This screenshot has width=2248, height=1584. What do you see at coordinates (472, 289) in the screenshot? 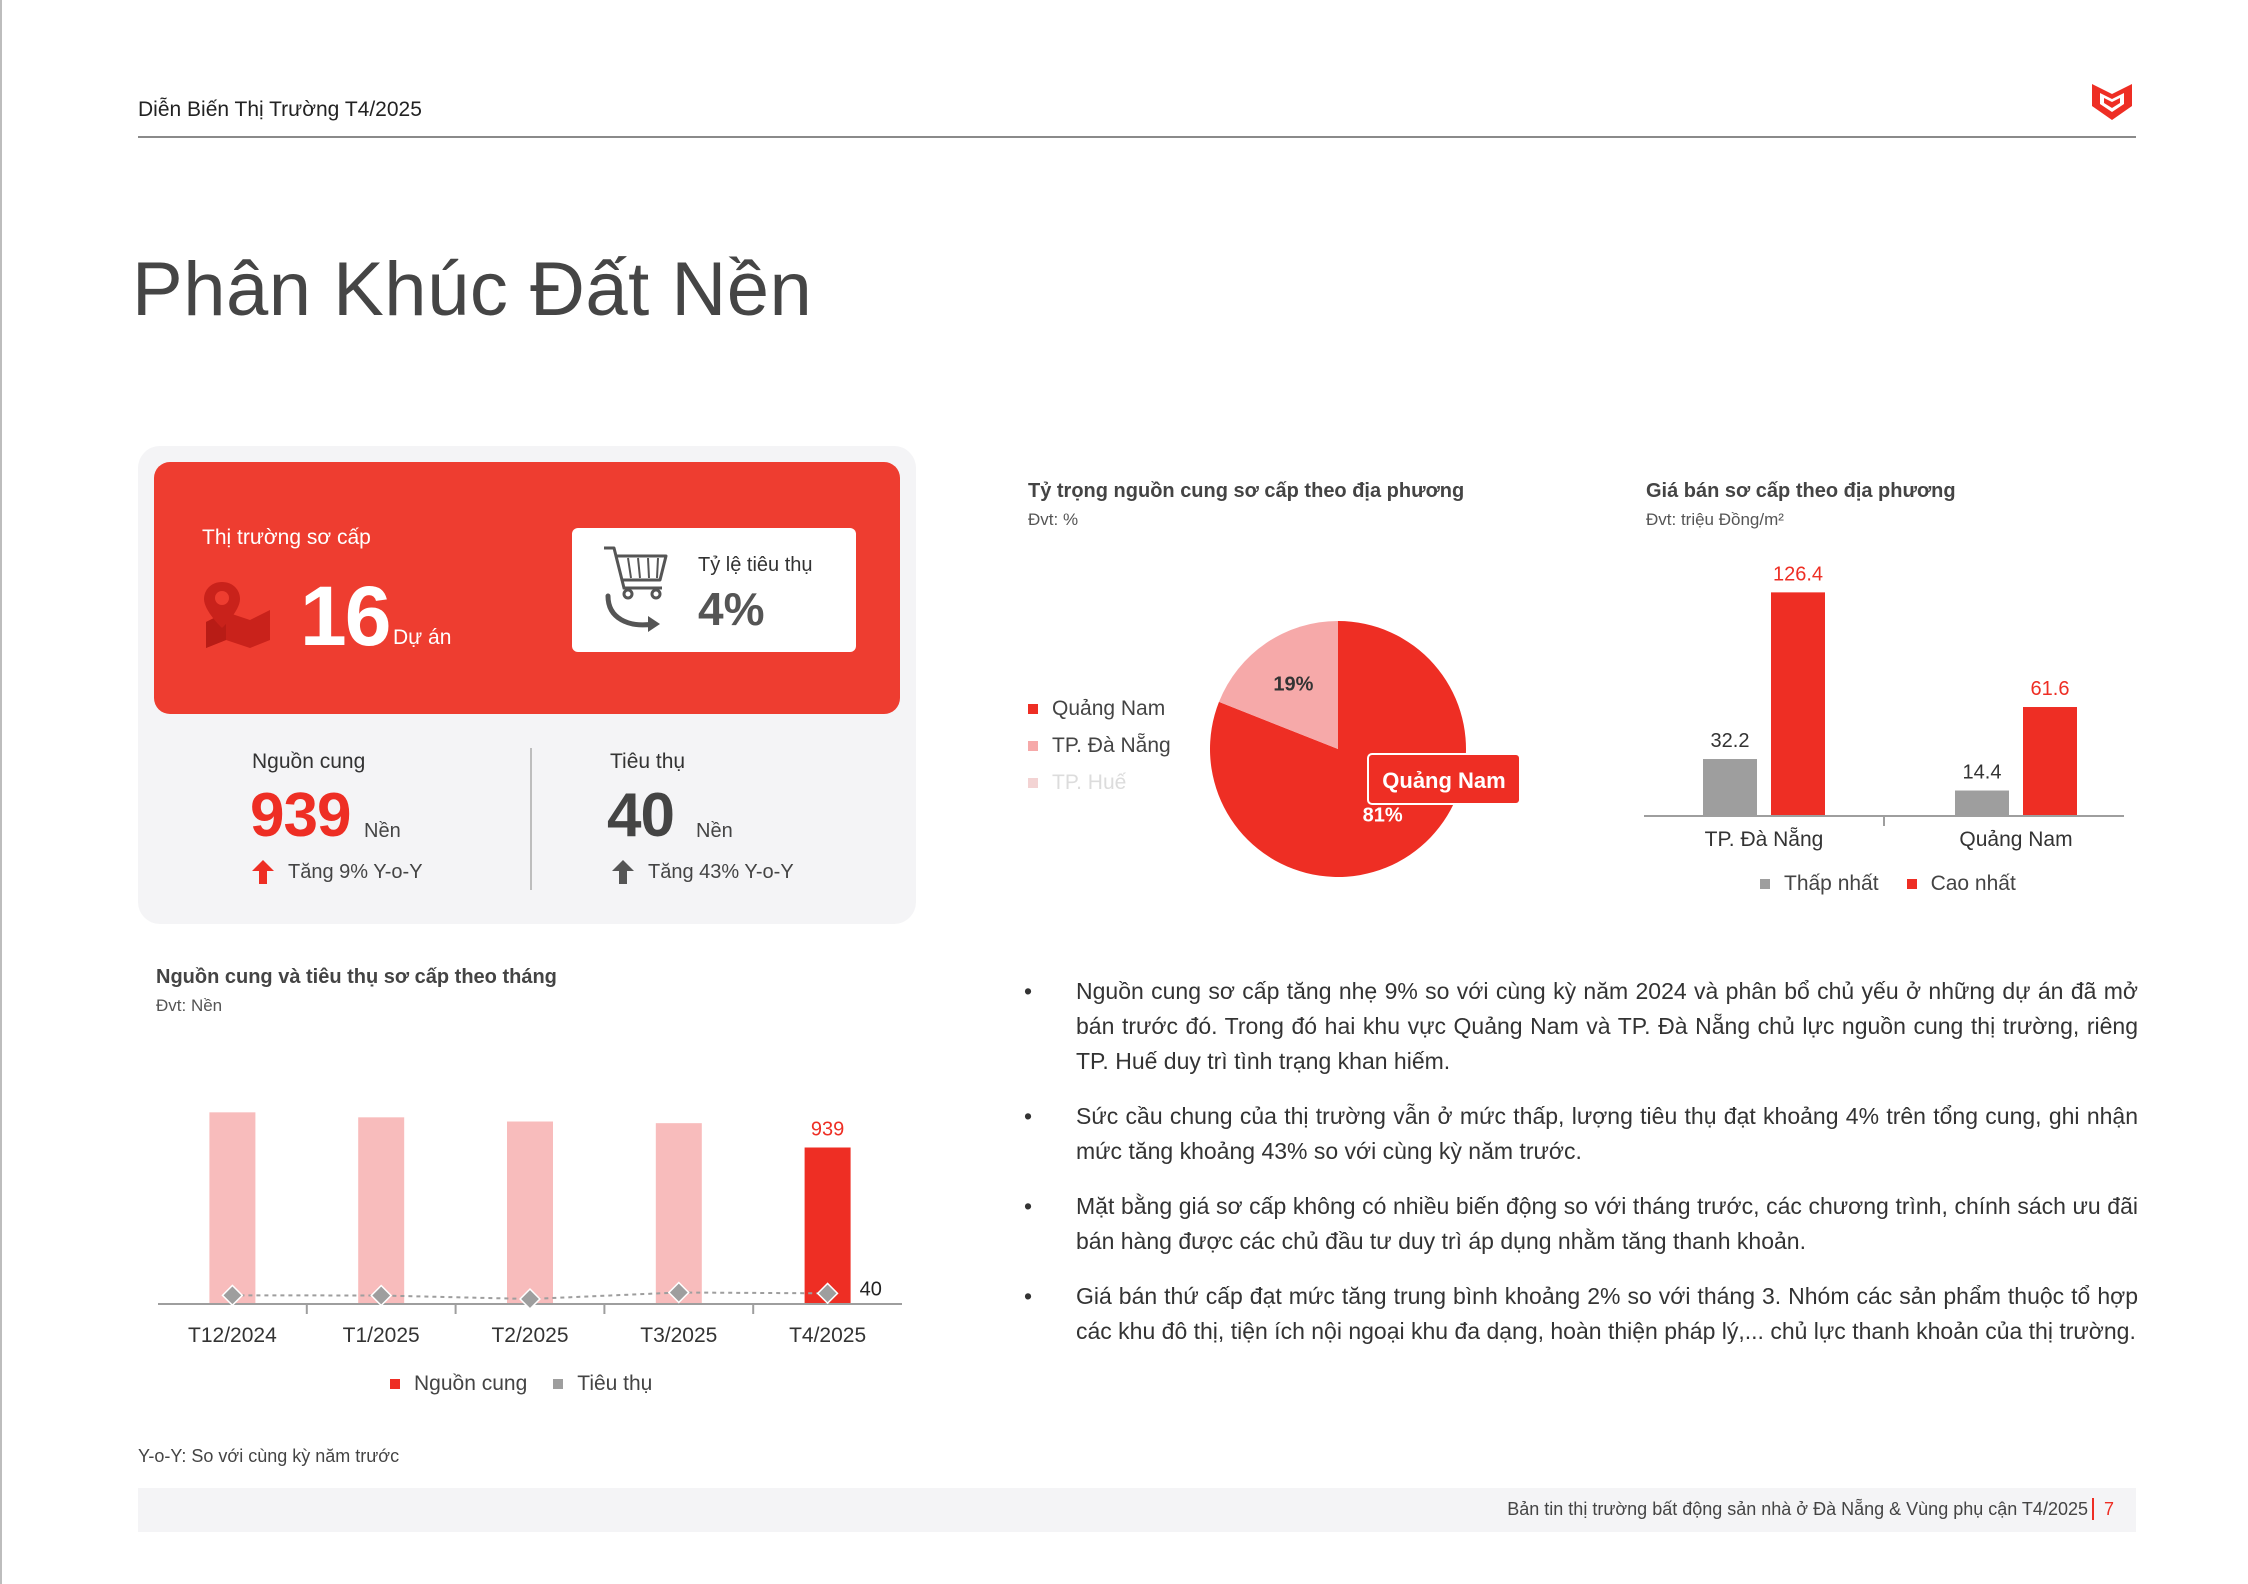
I see `page-title: Phân Khúc Đất Nền` at bounding box center [472, 289].